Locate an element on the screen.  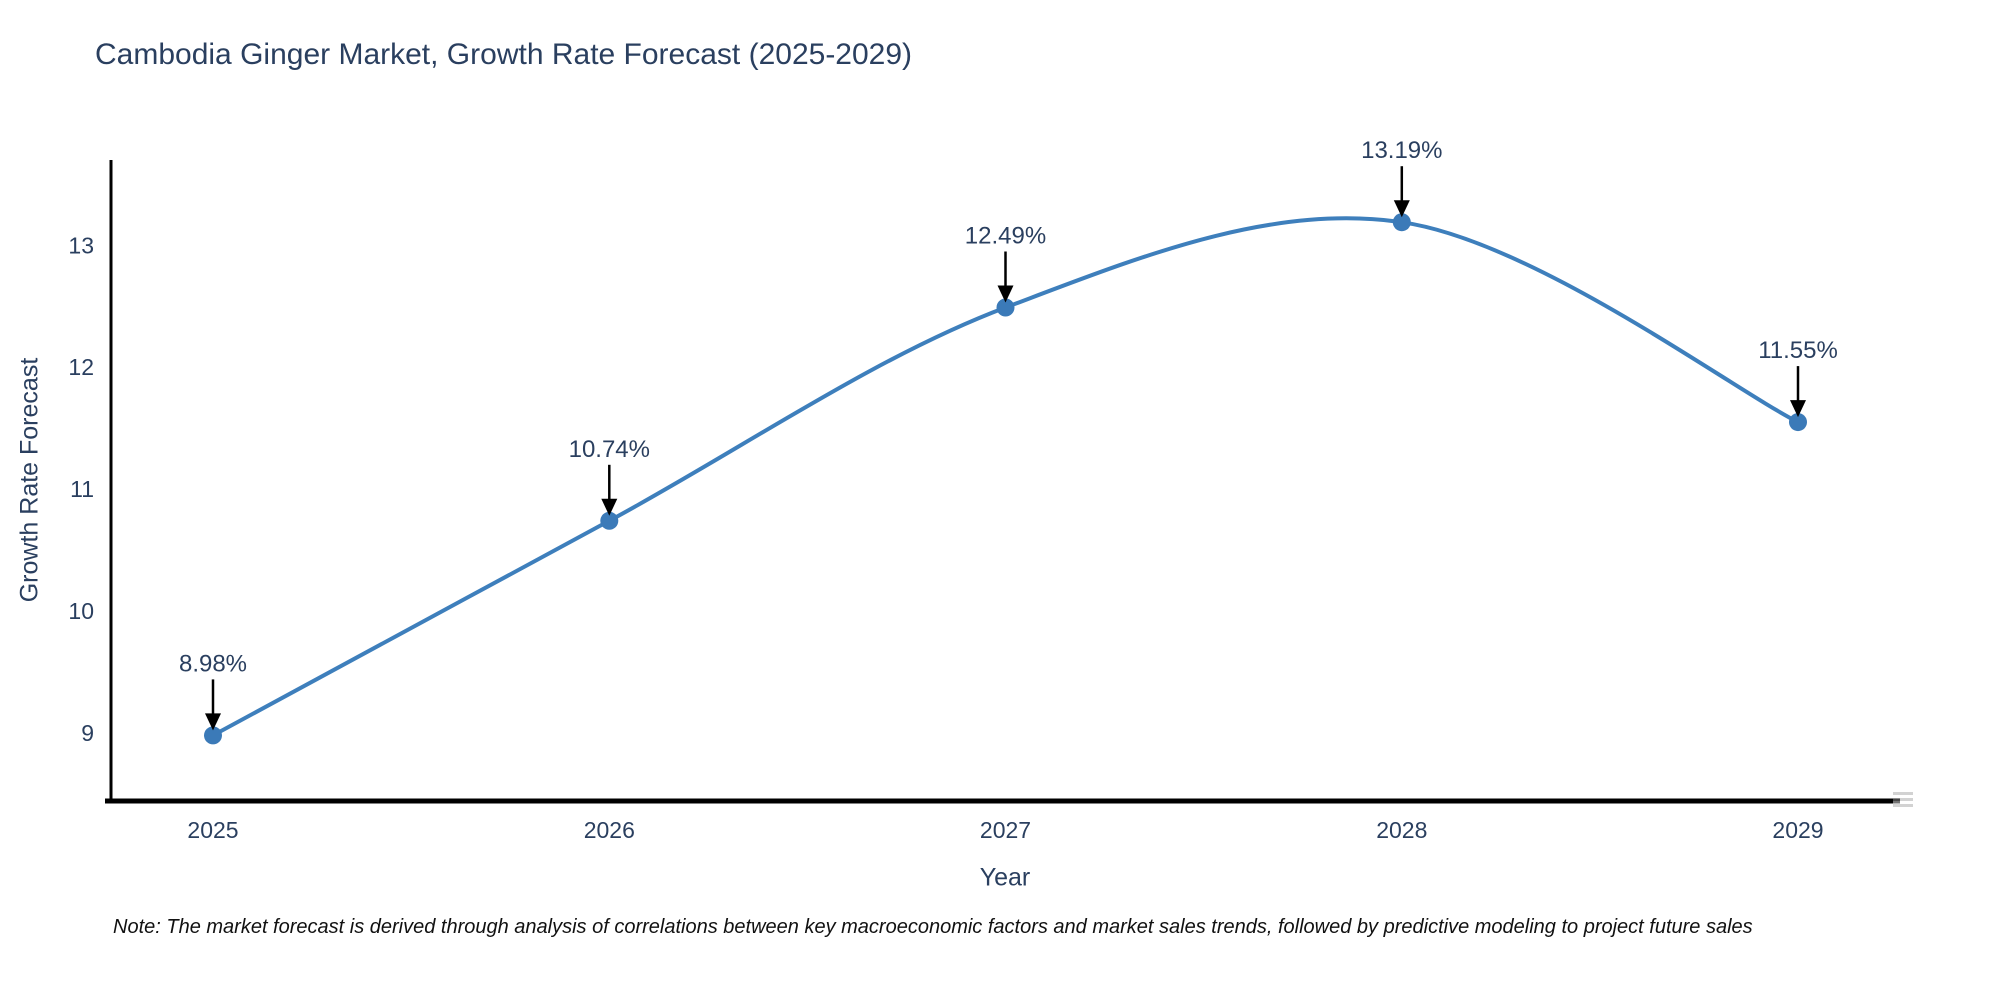
y-tick-label: 9 is located at coordinates (87, 733).